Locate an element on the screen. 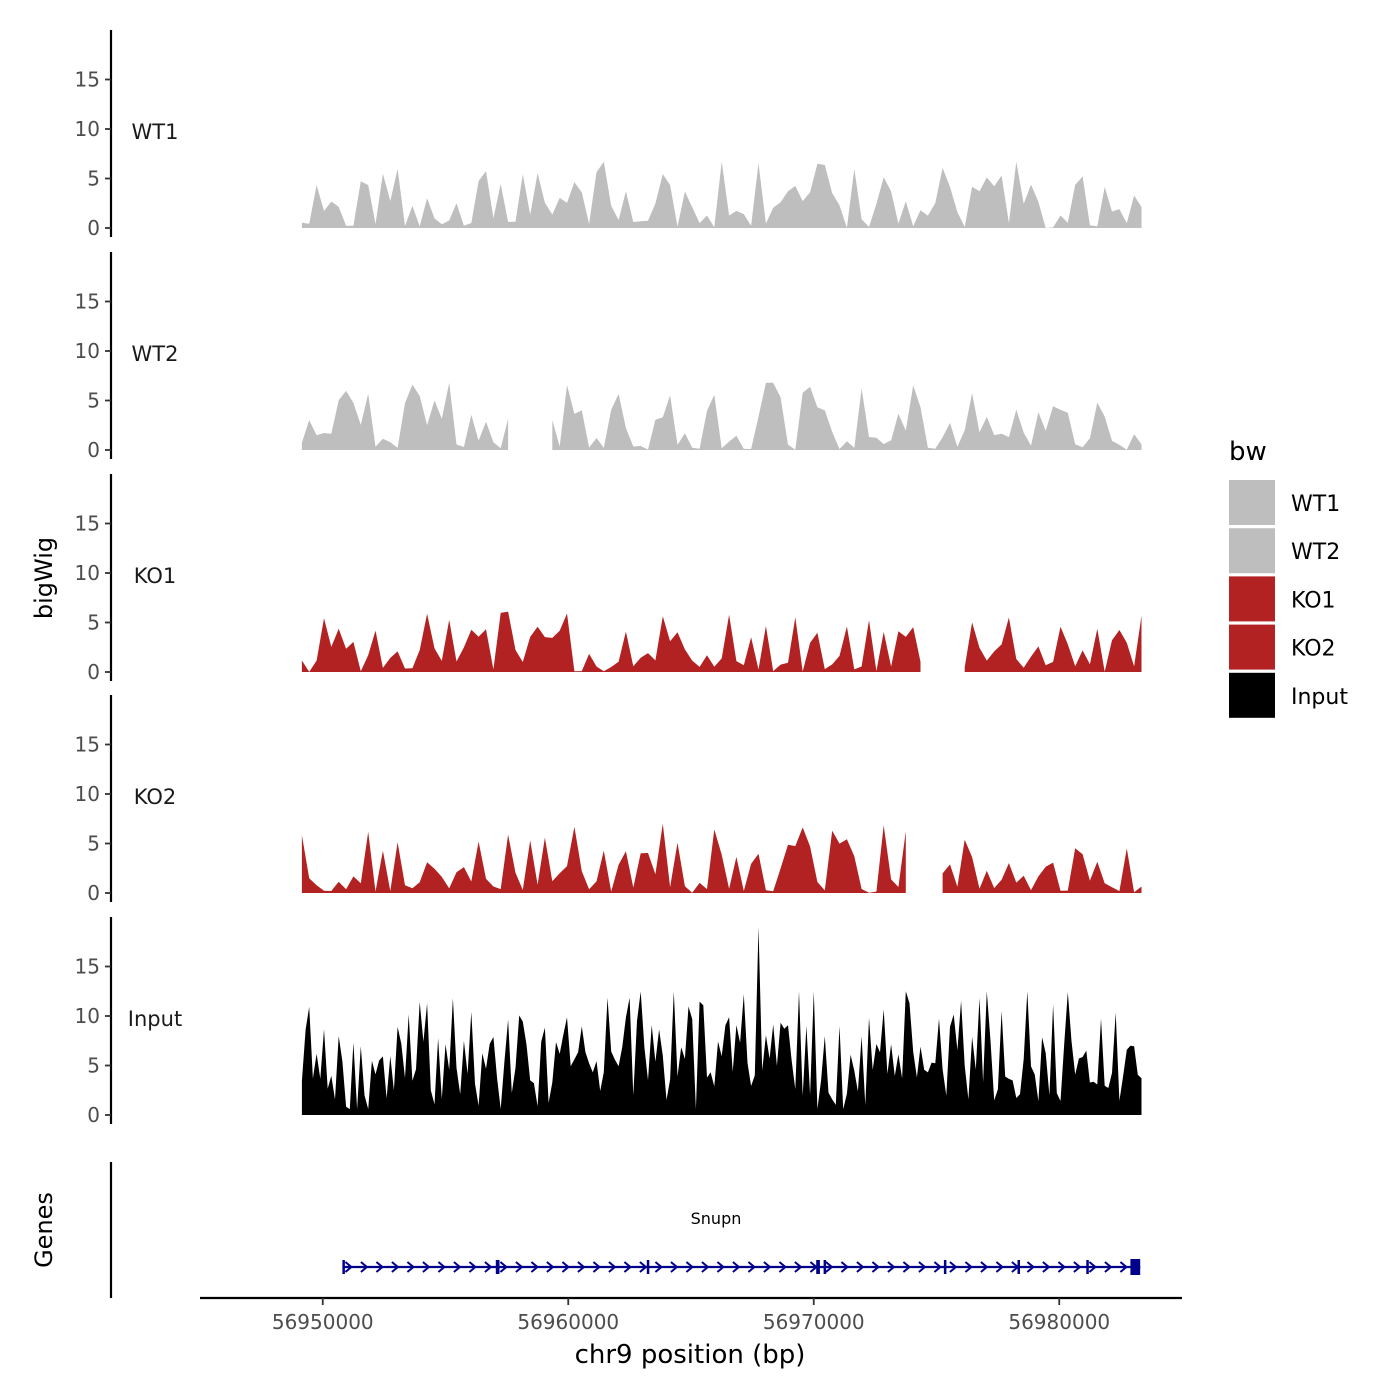 The width and height of the screenshot is (1400, 1400). x-tick-label: 56980000 is located at coordinates (1059, 1322).